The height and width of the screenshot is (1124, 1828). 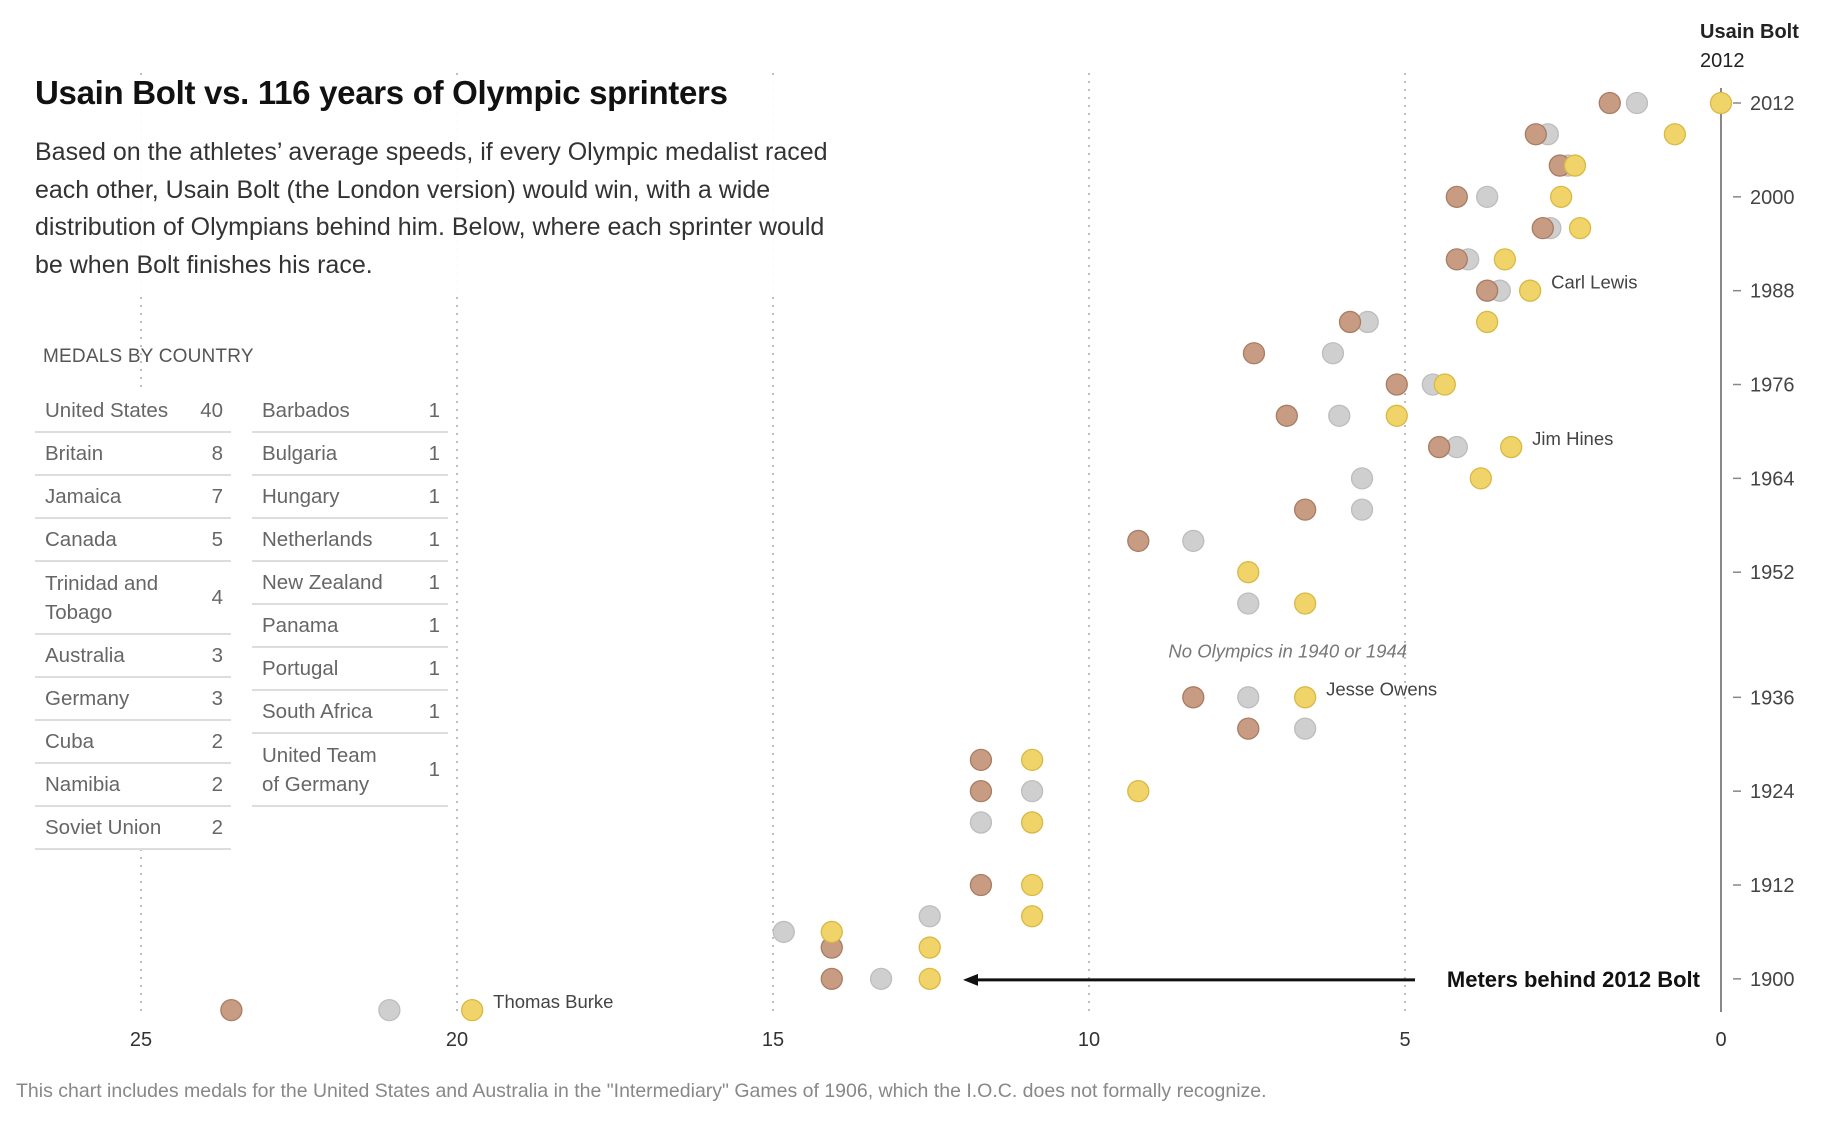 What do you see at coordinates (74, 453) in the screenshot?
I see `medals-country: Britain` at bounding box center [74, 453].